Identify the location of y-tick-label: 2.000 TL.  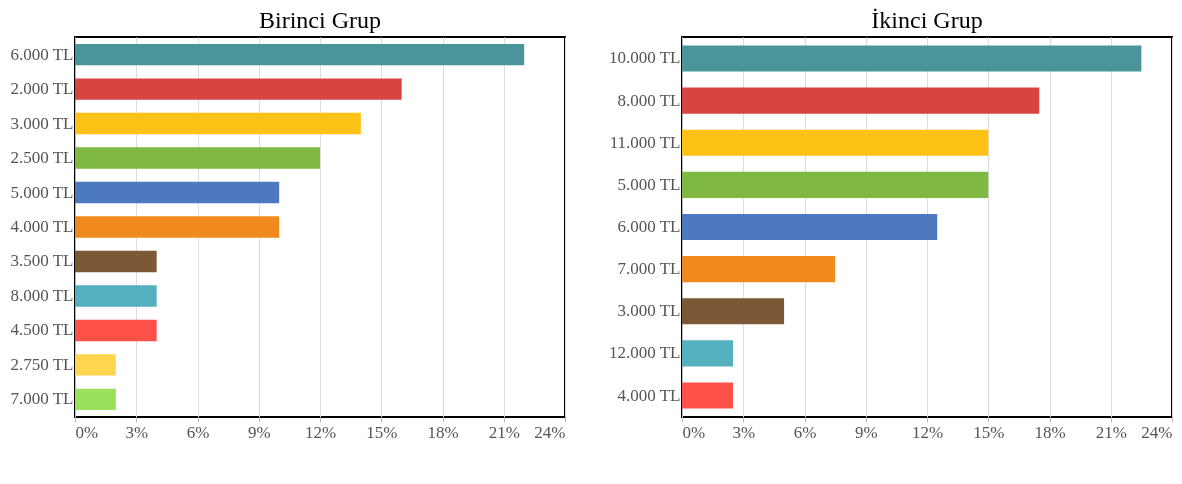
(42, 89).